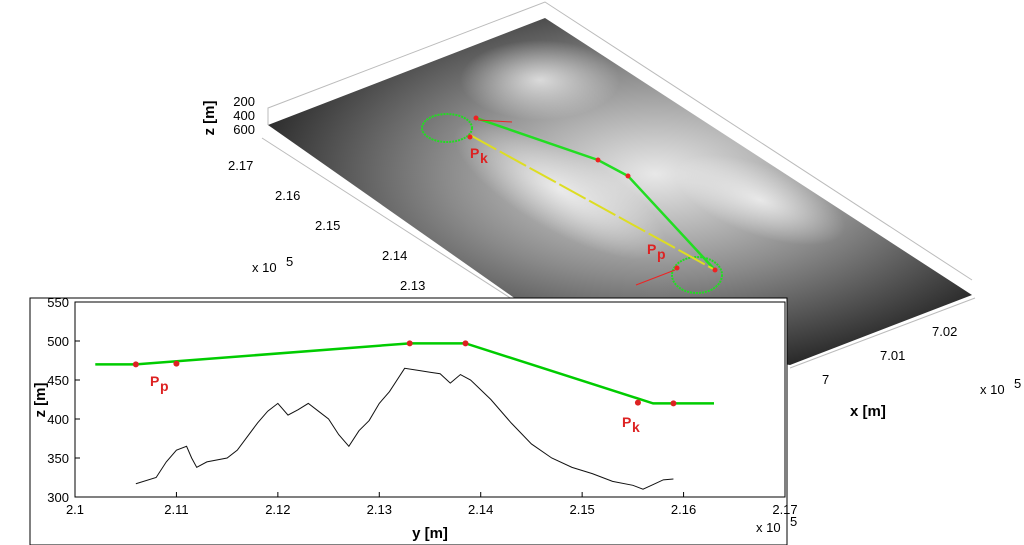 The image size is (1024, 545). I want to click on z-tick-label: 600, so click(244, 129).